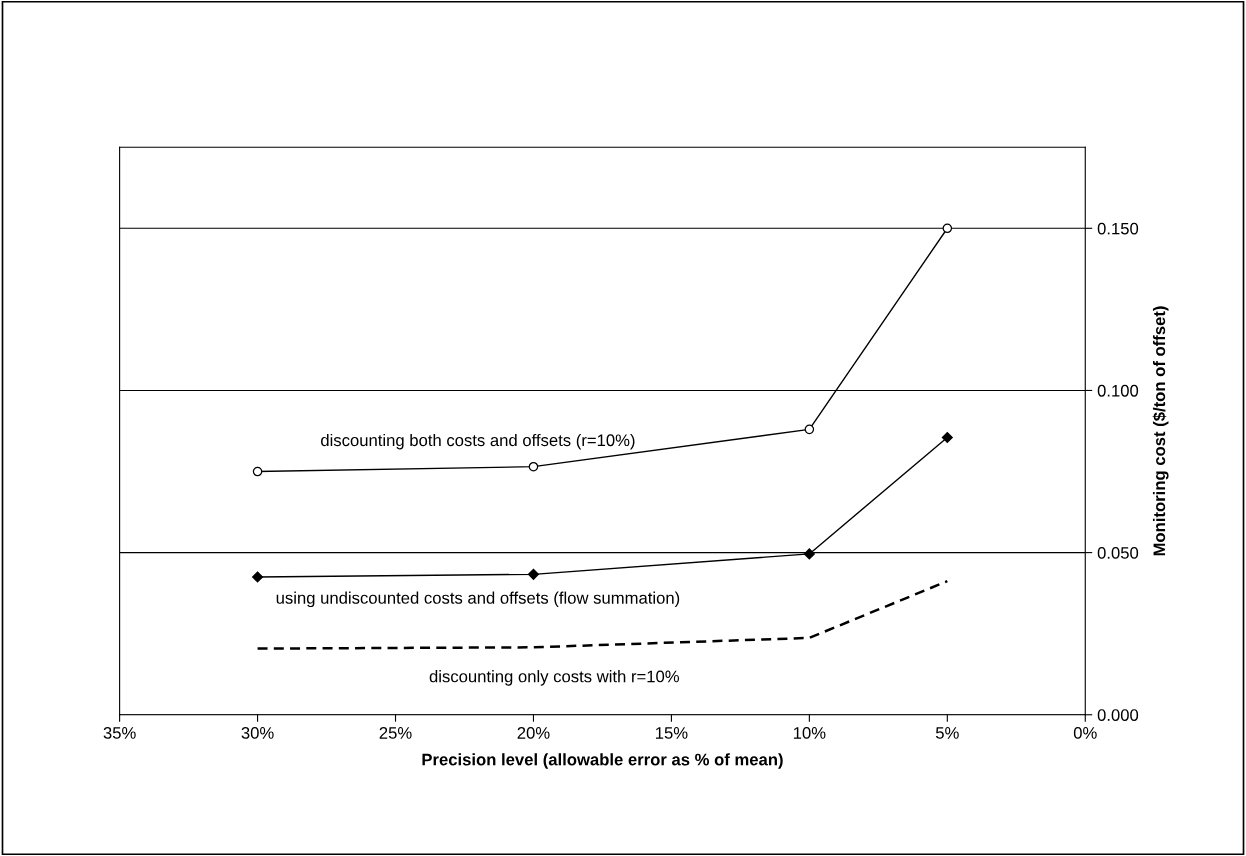  What do you see at coordinates (1118, 390) in the screenshot?
I see `y-tick-label: 0.100` at bounding box center [1118, 390].